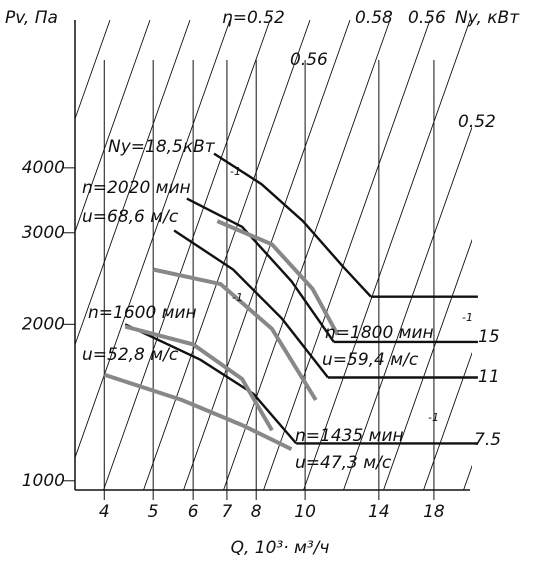  I want to click on annotation: 0.52, so click(477, 122).